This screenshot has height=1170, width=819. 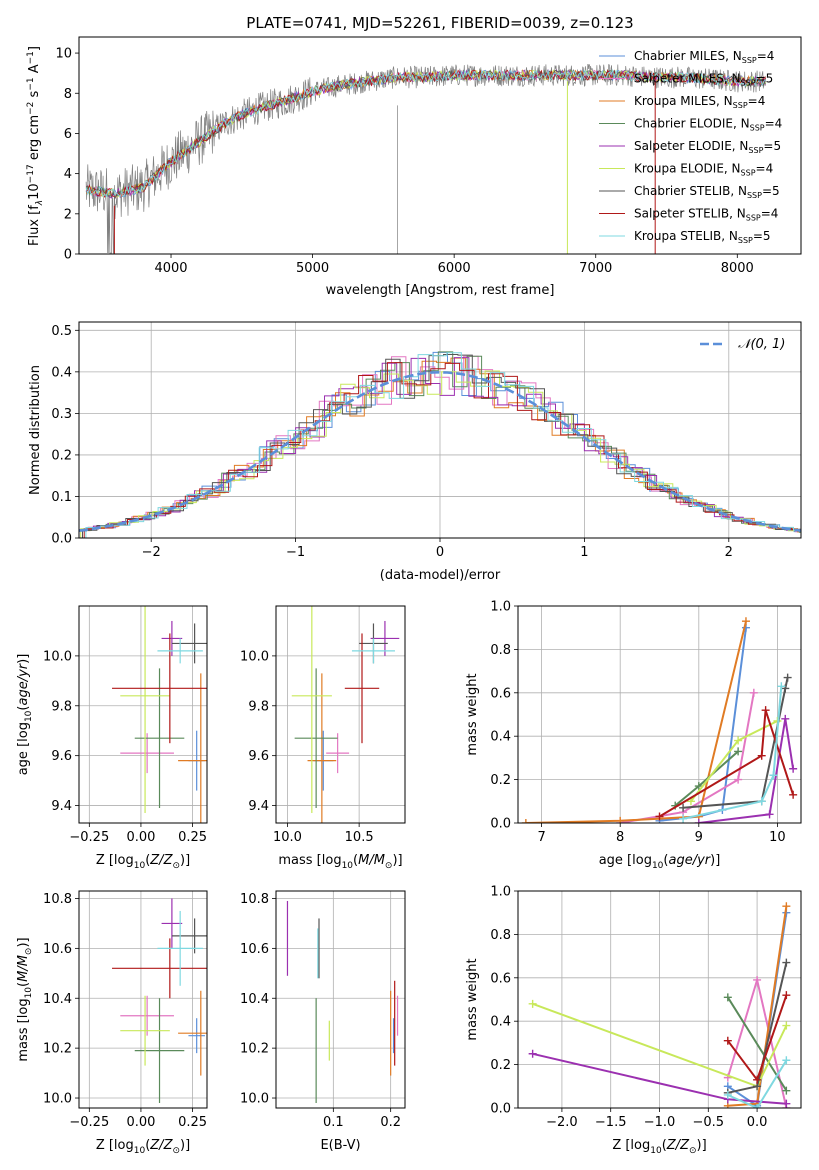 What do you see at coordinates (703, 80) in the screenshot?
I see `legend-entry: Salpeter MILES, NSSP=5` at bounding box center [703, 80].